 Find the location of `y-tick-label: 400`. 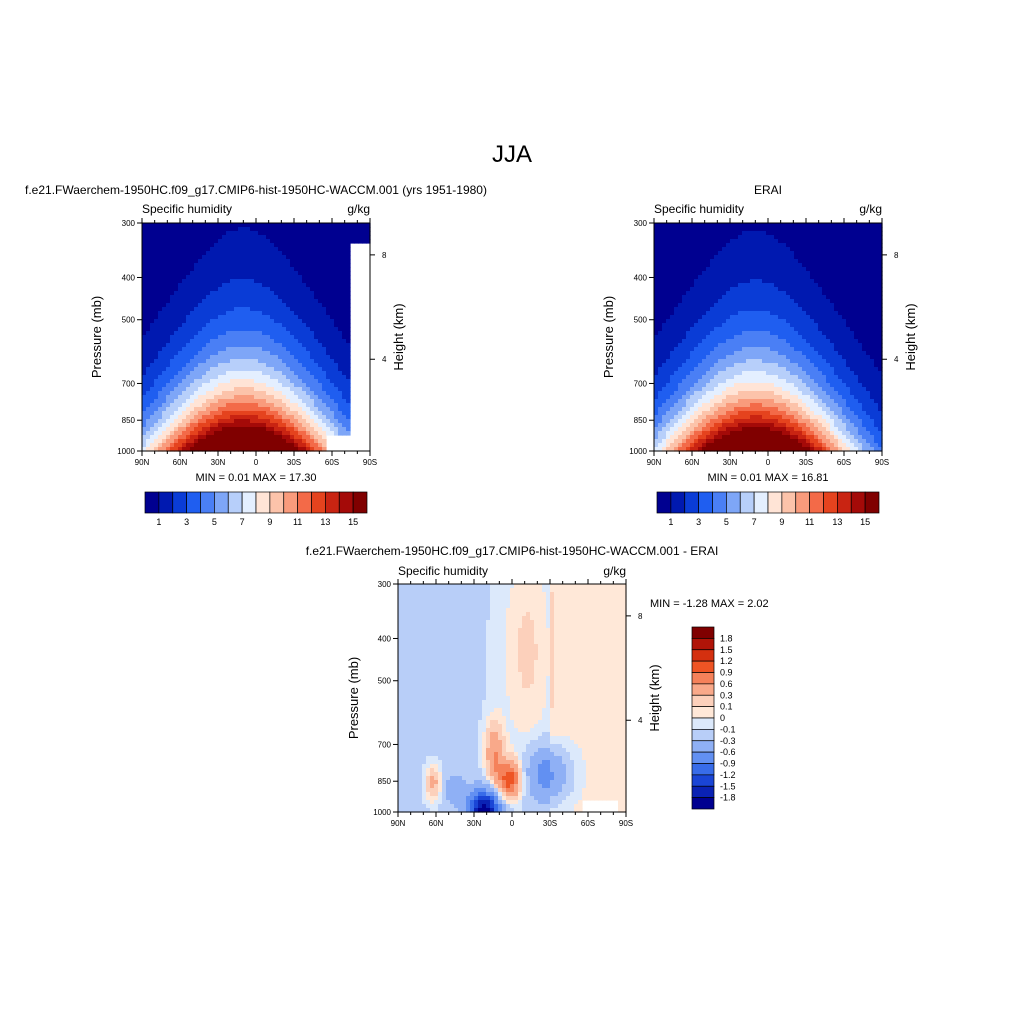

y-tick-label: 400 is located at coordinates (129, 277).